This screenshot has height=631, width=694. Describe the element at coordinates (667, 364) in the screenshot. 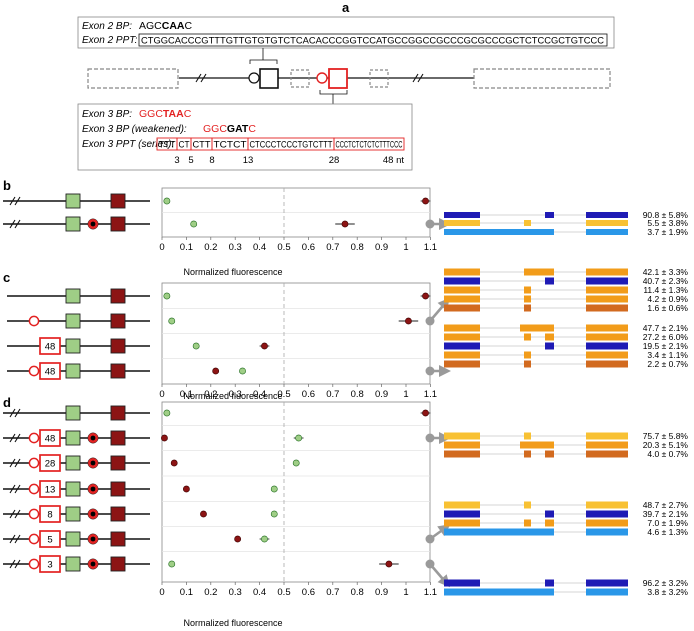

I see `isoform-percentage: 2.2 ± 0.7%` at that location.